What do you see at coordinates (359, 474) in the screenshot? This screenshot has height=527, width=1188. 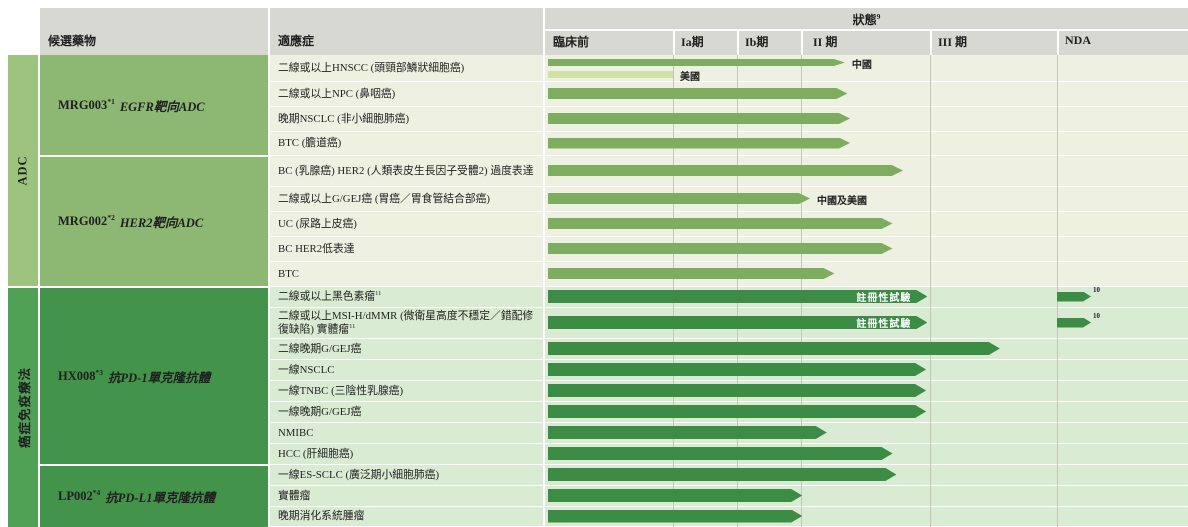 I see `indication-label: 一線ES-SCLC (廣泛期小細胞肺癌)` at bounding box center [359, 474].